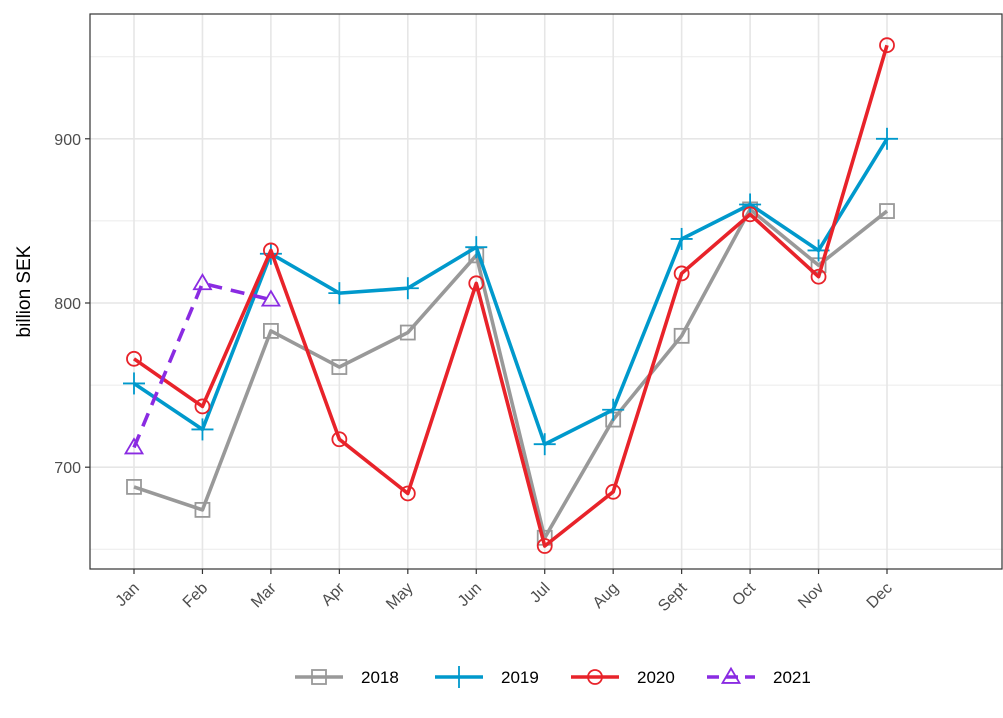  I want to click on x-tick-label: Feb, so click(196, 596).